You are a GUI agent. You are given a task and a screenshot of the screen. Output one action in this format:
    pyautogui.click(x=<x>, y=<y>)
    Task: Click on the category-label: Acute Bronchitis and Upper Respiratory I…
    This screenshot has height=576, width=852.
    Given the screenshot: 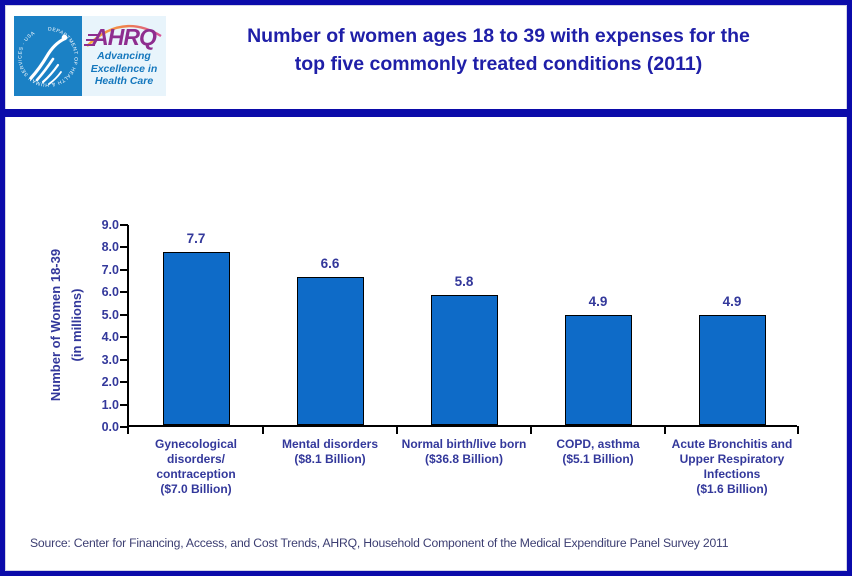 What is the action you would take?
    pyautogui.click(x=732, y=466)
    